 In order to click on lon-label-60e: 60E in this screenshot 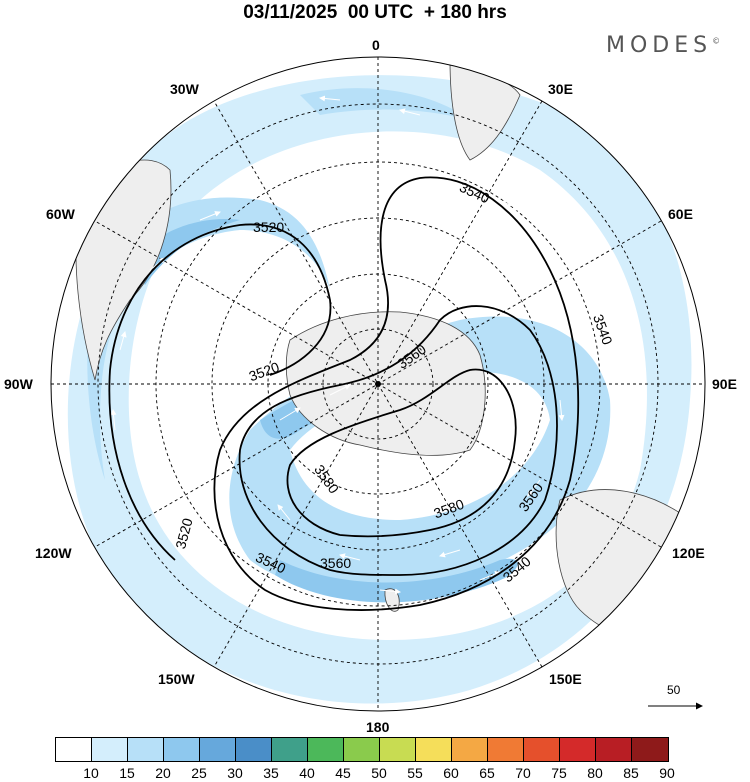, I will do `click(680, 214)`.